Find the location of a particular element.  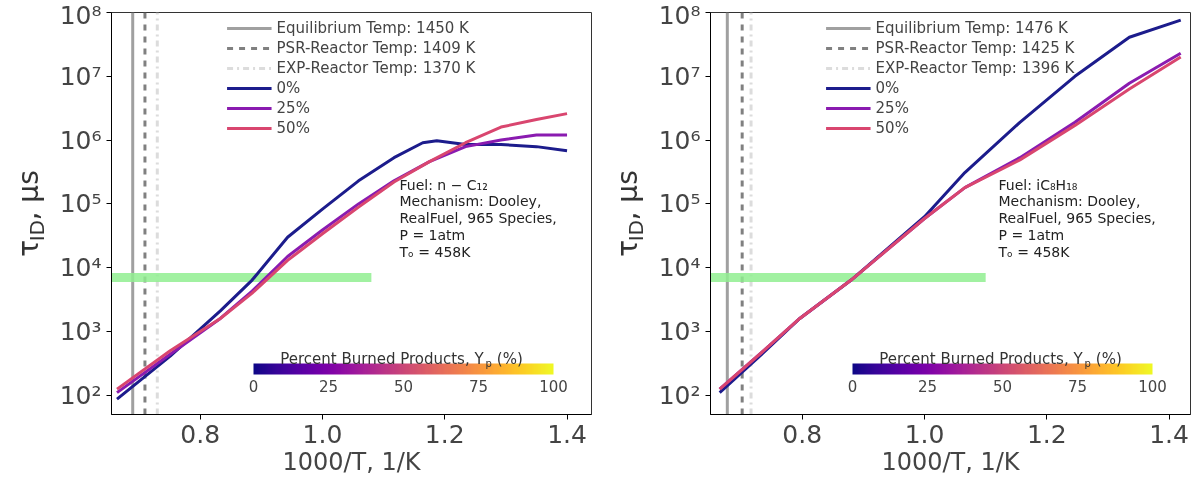

annotation: Fuel: n − C₁₂ Mechanism: Dooley, RealFuel, 965 Species, P = 1atm Tₒ = 458K is located at coordinates (477, 218).